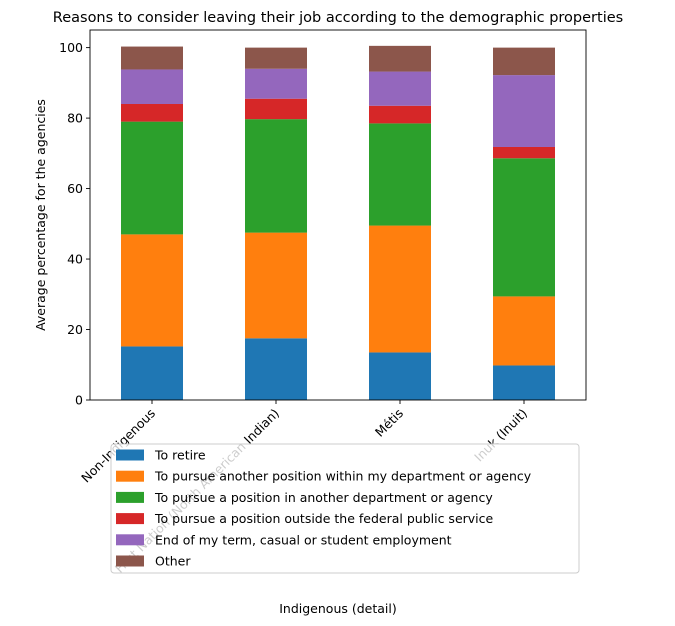  I want to click on y-tick-label: 0, so click(79, 400).